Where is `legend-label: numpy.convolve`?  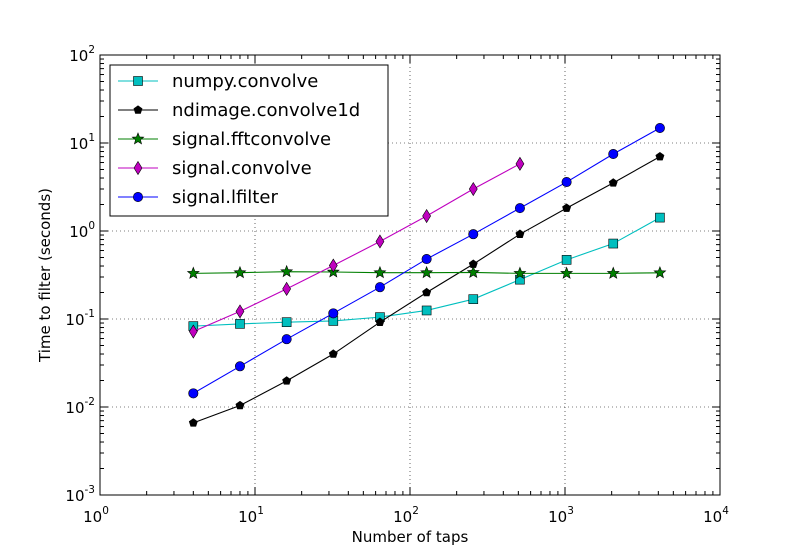 legend-label: numpy.convolve is located at coordinates (245, 81).